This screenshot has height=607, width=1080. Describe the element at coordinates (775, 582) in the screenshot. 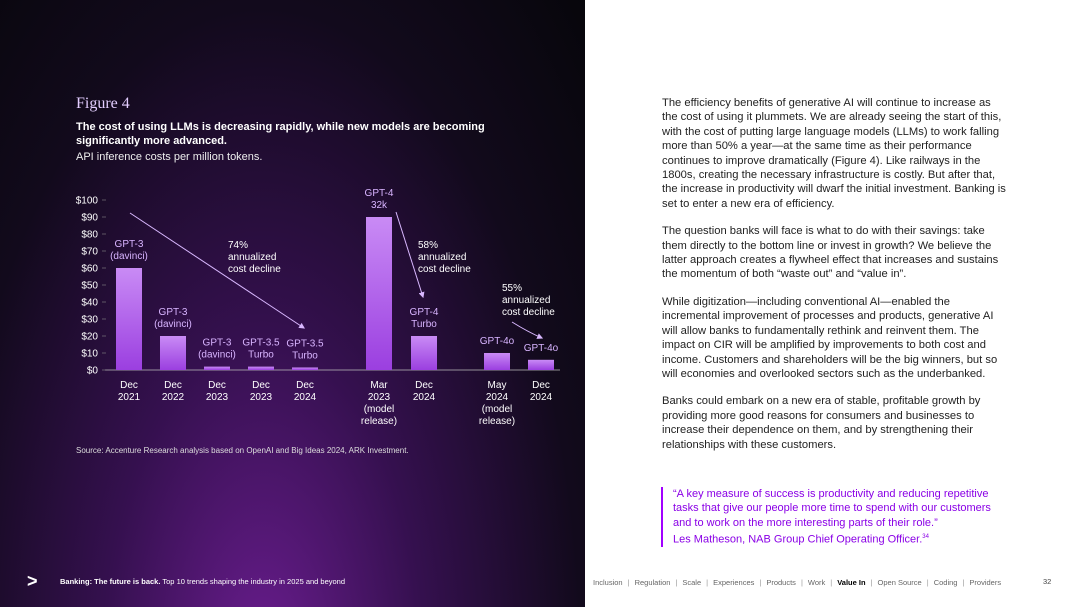

I see `nav-item: Products` at that location.